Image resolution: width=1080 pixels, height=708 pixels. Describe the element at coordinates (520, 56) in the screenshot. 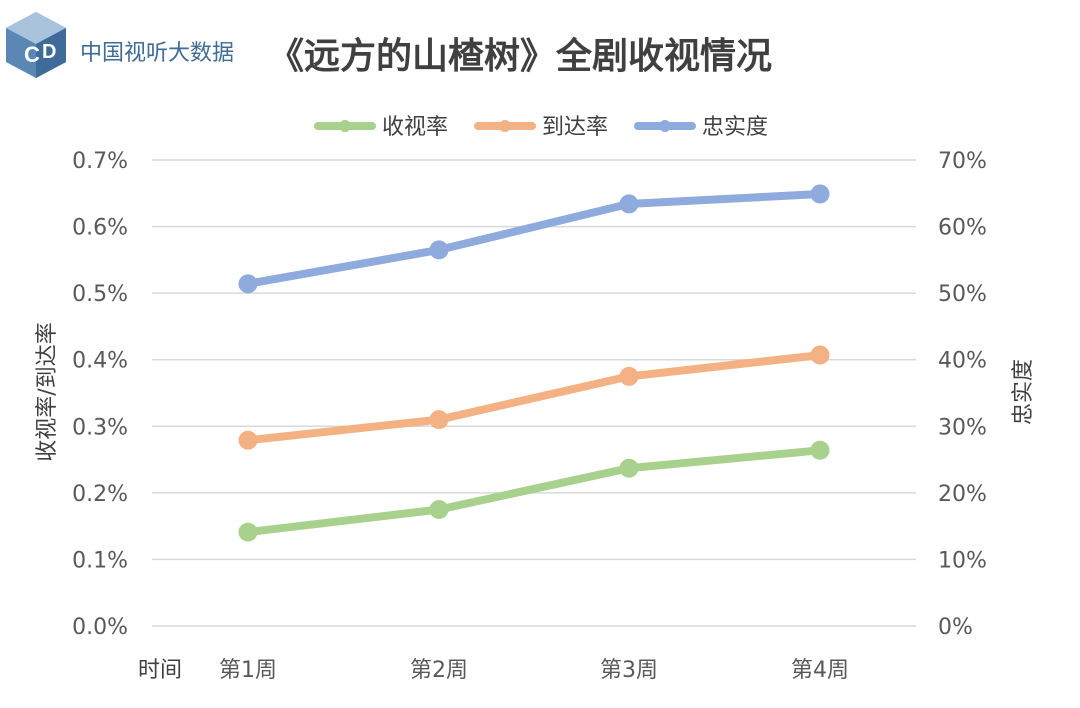

I see `chart-title: 《远方的山楂树》全剧收视情况` at that location.